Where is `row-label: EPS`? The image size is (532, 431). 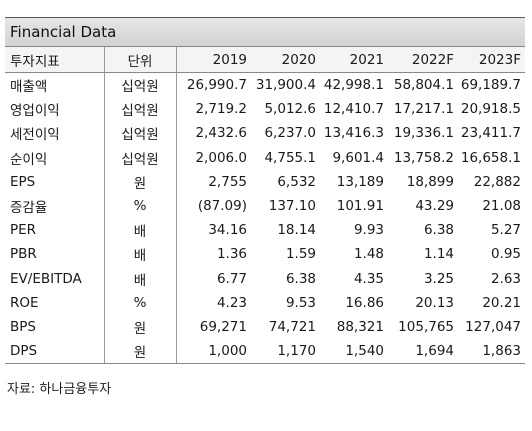
row-label: EPS is located at coordinates (23, 181).